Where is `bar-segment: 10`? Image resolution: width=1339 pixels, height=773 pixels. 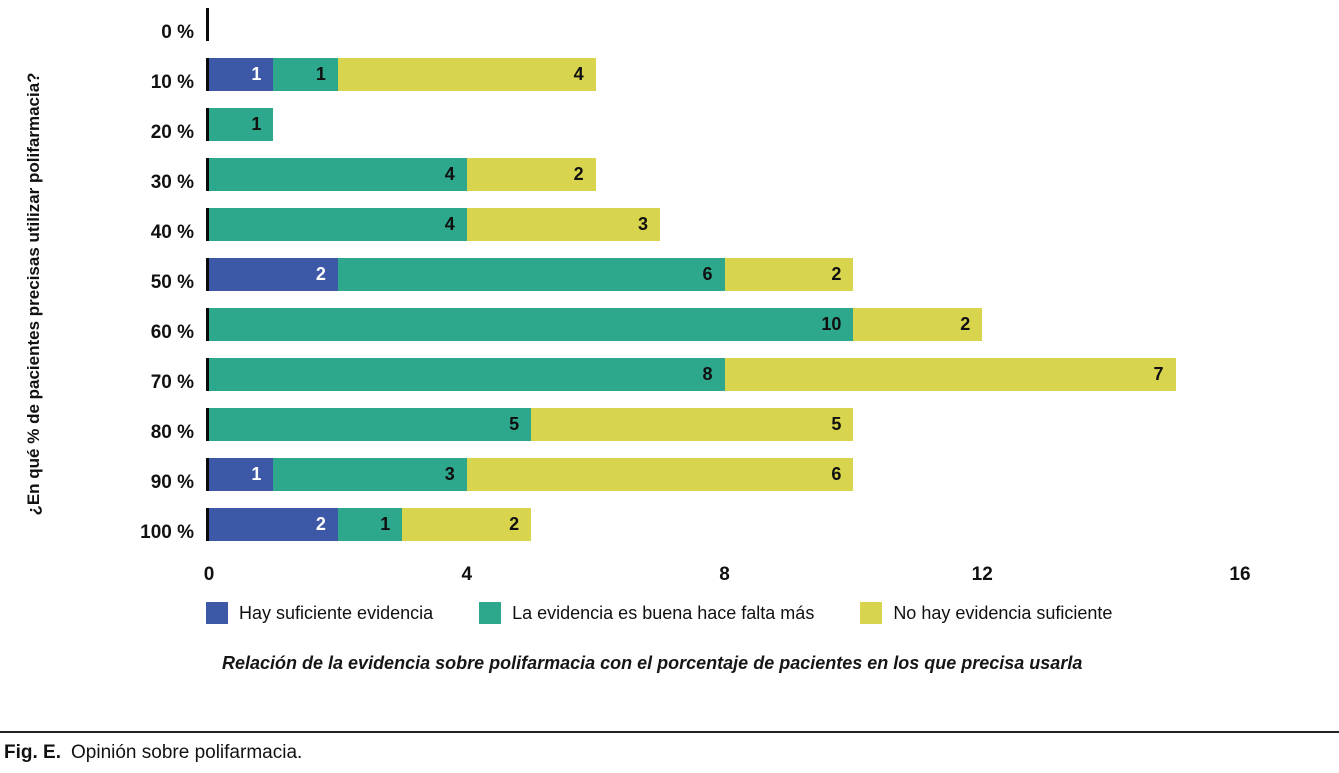
bar-segment: 10 is located at coordinates (531, 324).